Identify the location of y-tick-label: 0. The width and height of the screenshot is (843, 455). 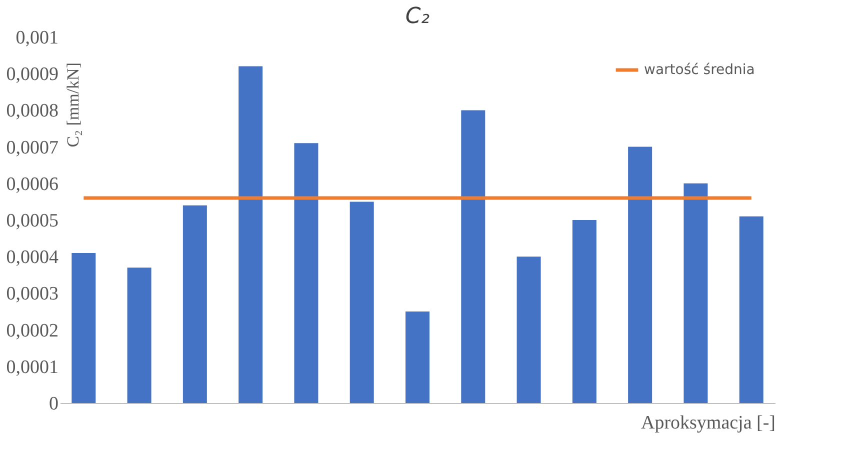
(53, 404).